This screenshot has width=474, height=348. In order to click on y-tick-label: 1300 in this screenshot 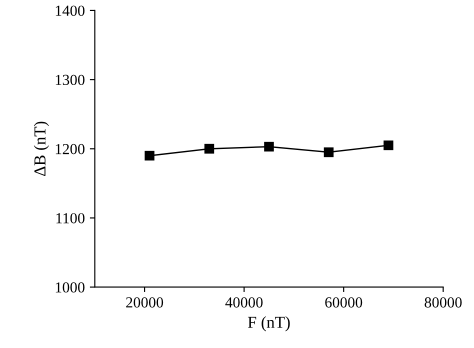, I will do `click(70, 80)`.